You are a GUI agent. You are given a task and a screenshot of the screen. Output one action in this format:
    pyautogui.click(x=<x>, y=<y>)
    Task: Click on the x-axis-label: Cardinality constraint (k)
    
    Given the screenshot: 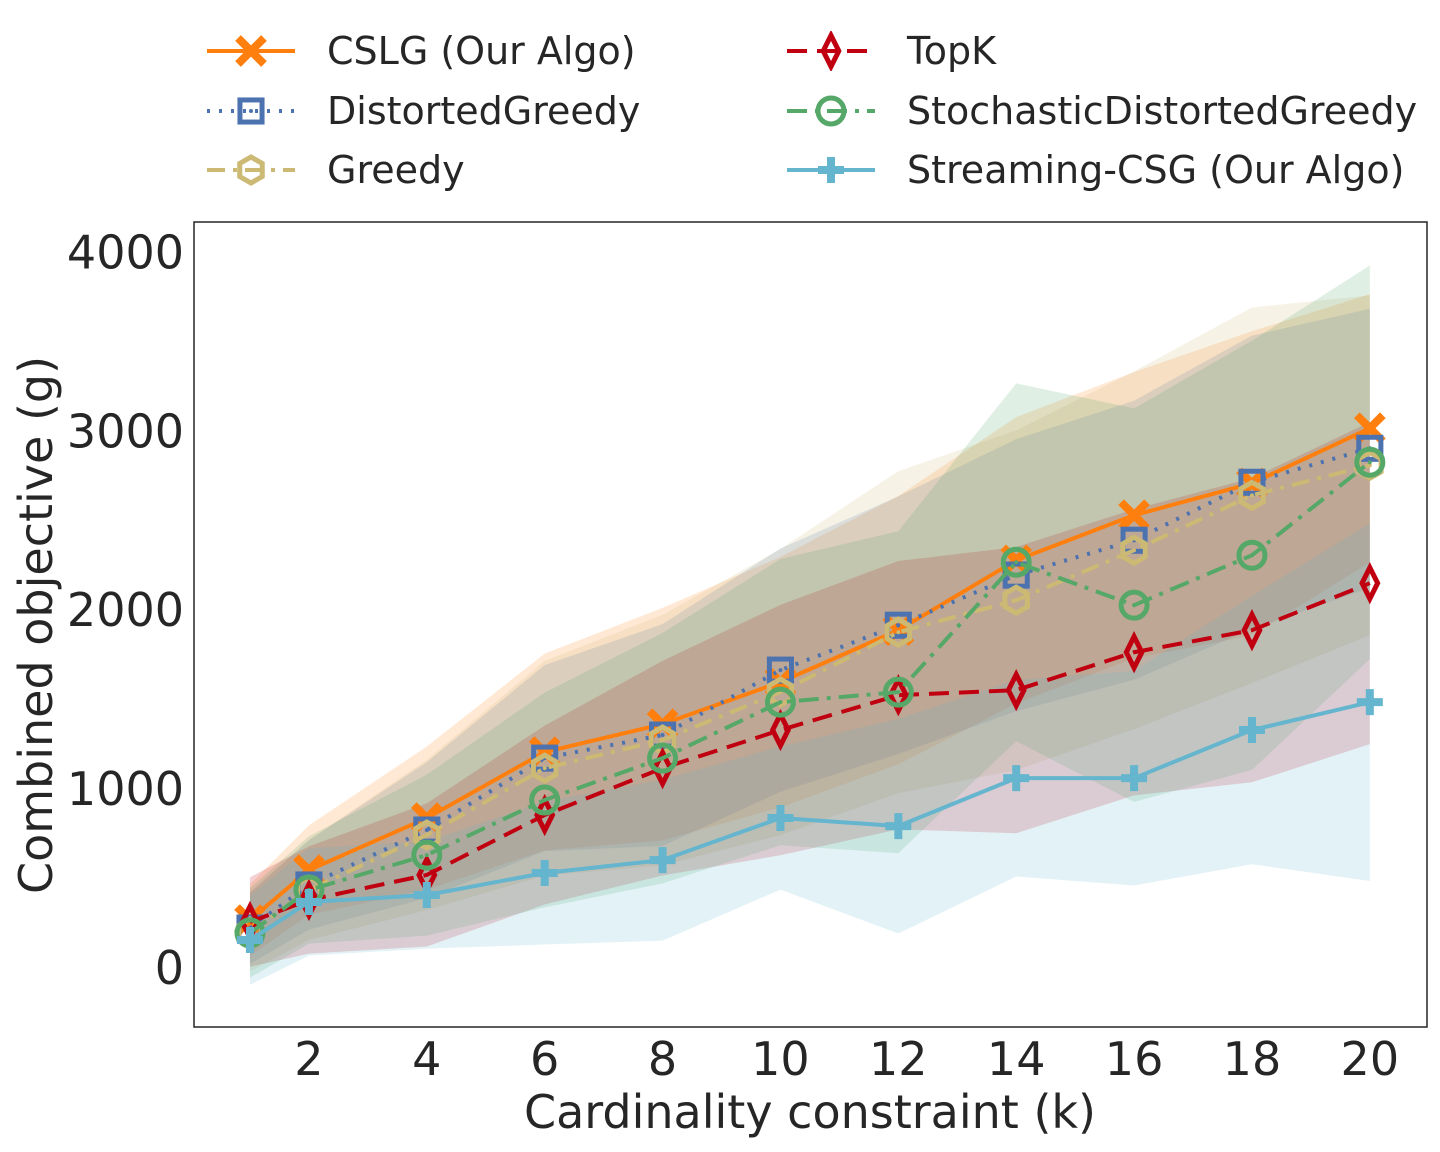 What is the action you would take?
    pyautogui.click(x=810, y=1112)
    